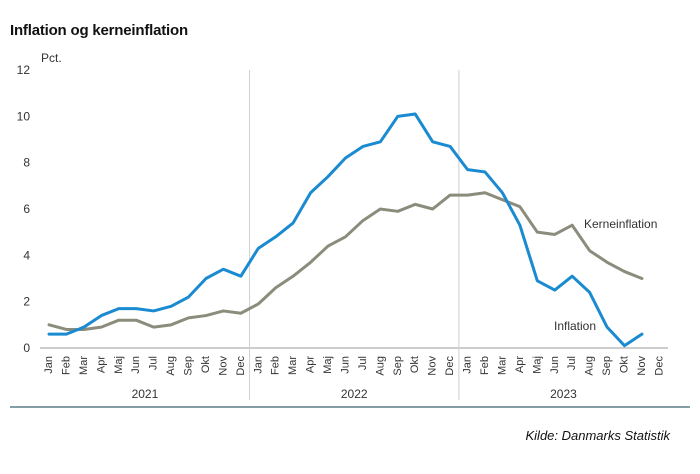 The width and height of the screenshot is (700, 474). Describe the element at coordinates (575, 326) in the screenshot. I see `series-label-inflation: Inflation` at that location.